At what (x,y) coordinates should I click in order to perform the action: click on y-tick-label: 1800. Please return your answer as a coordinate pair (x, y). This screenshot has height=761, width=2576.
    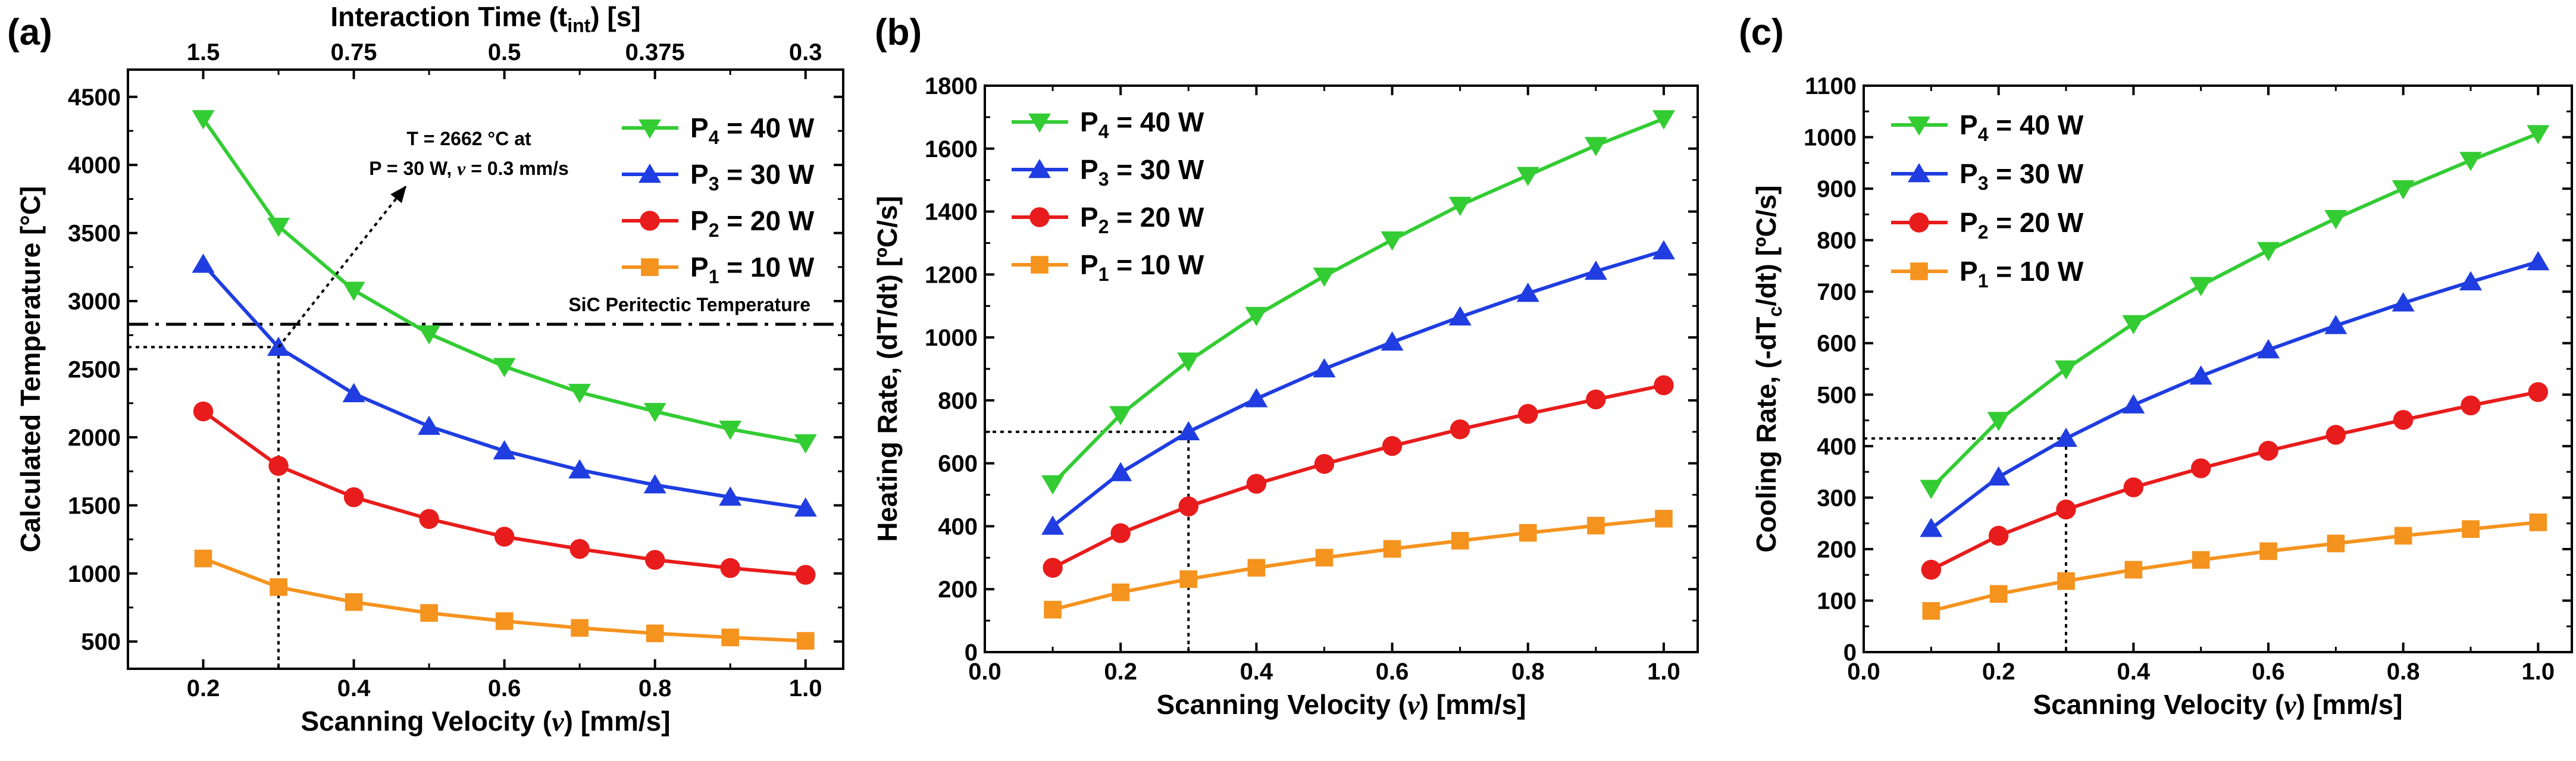
    Looking at the image, I should click on (951, 86).